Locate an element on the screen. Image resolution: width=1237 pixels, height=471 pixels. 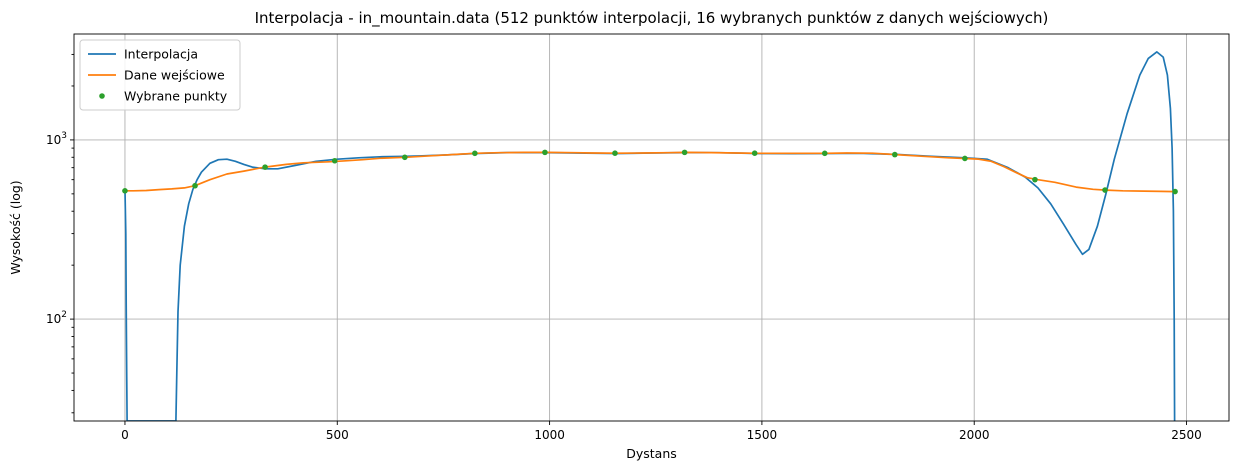
legend: Interpolacja Dane wejściowe Wybrane punkty is located at coordinates (160, 75).